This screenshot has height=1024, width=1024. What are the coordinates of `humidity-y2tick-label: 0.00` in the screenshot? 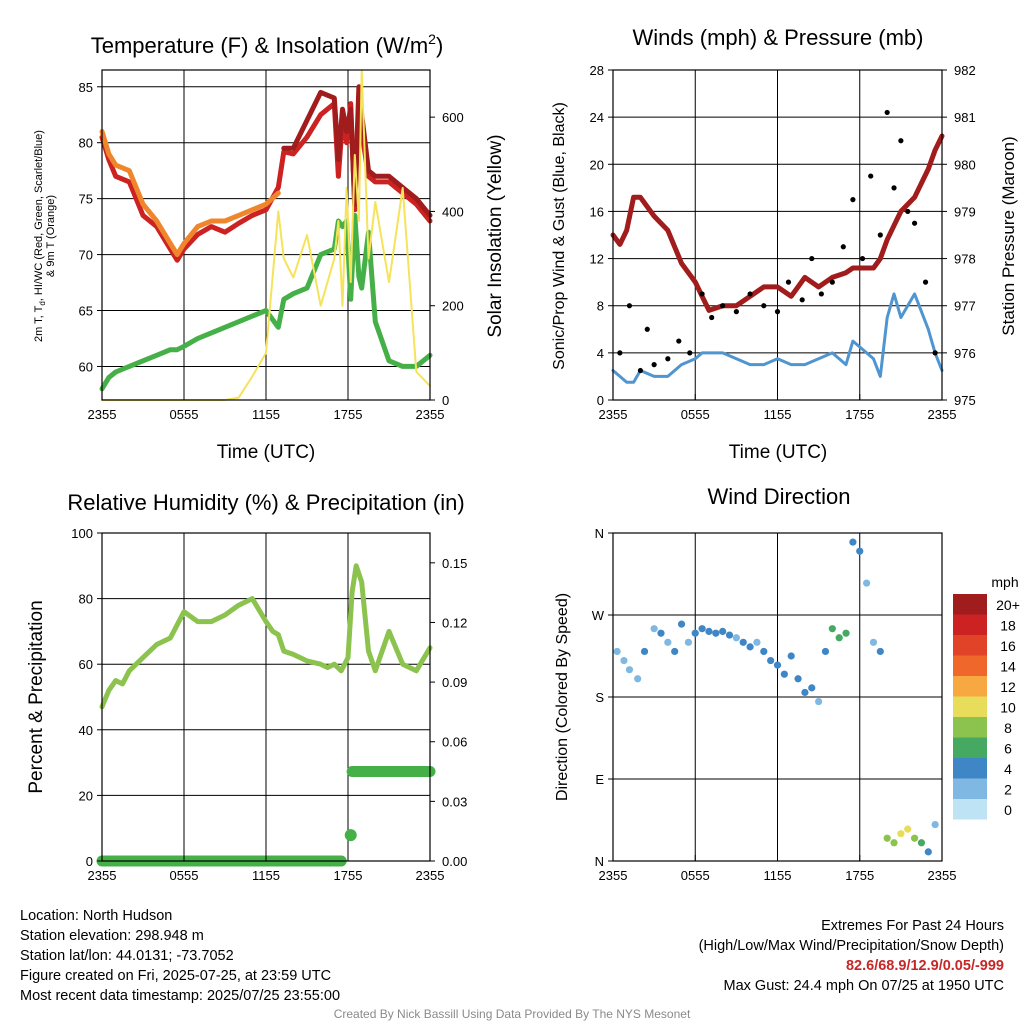 It's located at (454, 861).